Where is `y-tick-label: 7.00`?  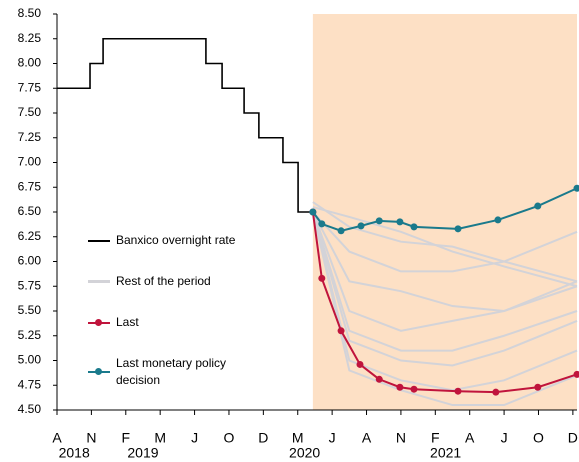 y-tick-label: 7.00 is located at coordinates (30, 162).